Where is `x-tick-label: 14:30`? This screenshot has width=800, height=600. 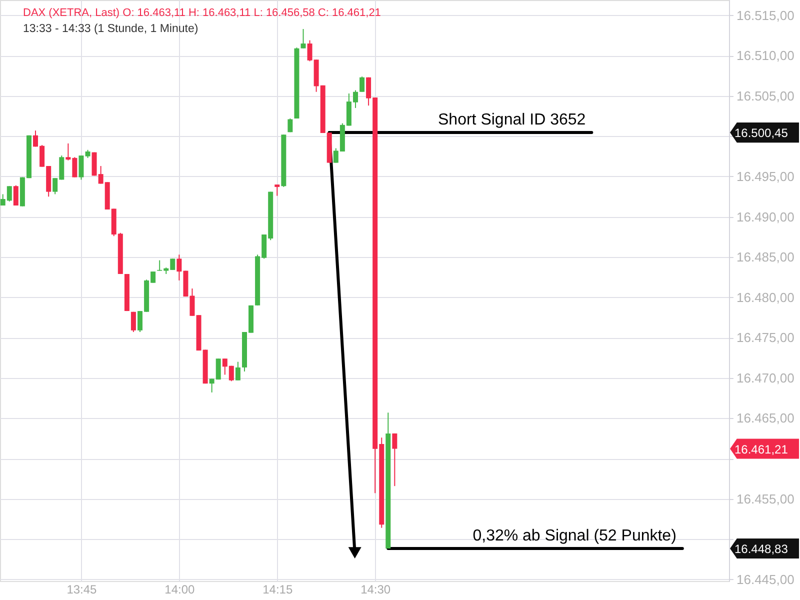
x-tick-label: 14:30 is located at coordinates (375, 589).